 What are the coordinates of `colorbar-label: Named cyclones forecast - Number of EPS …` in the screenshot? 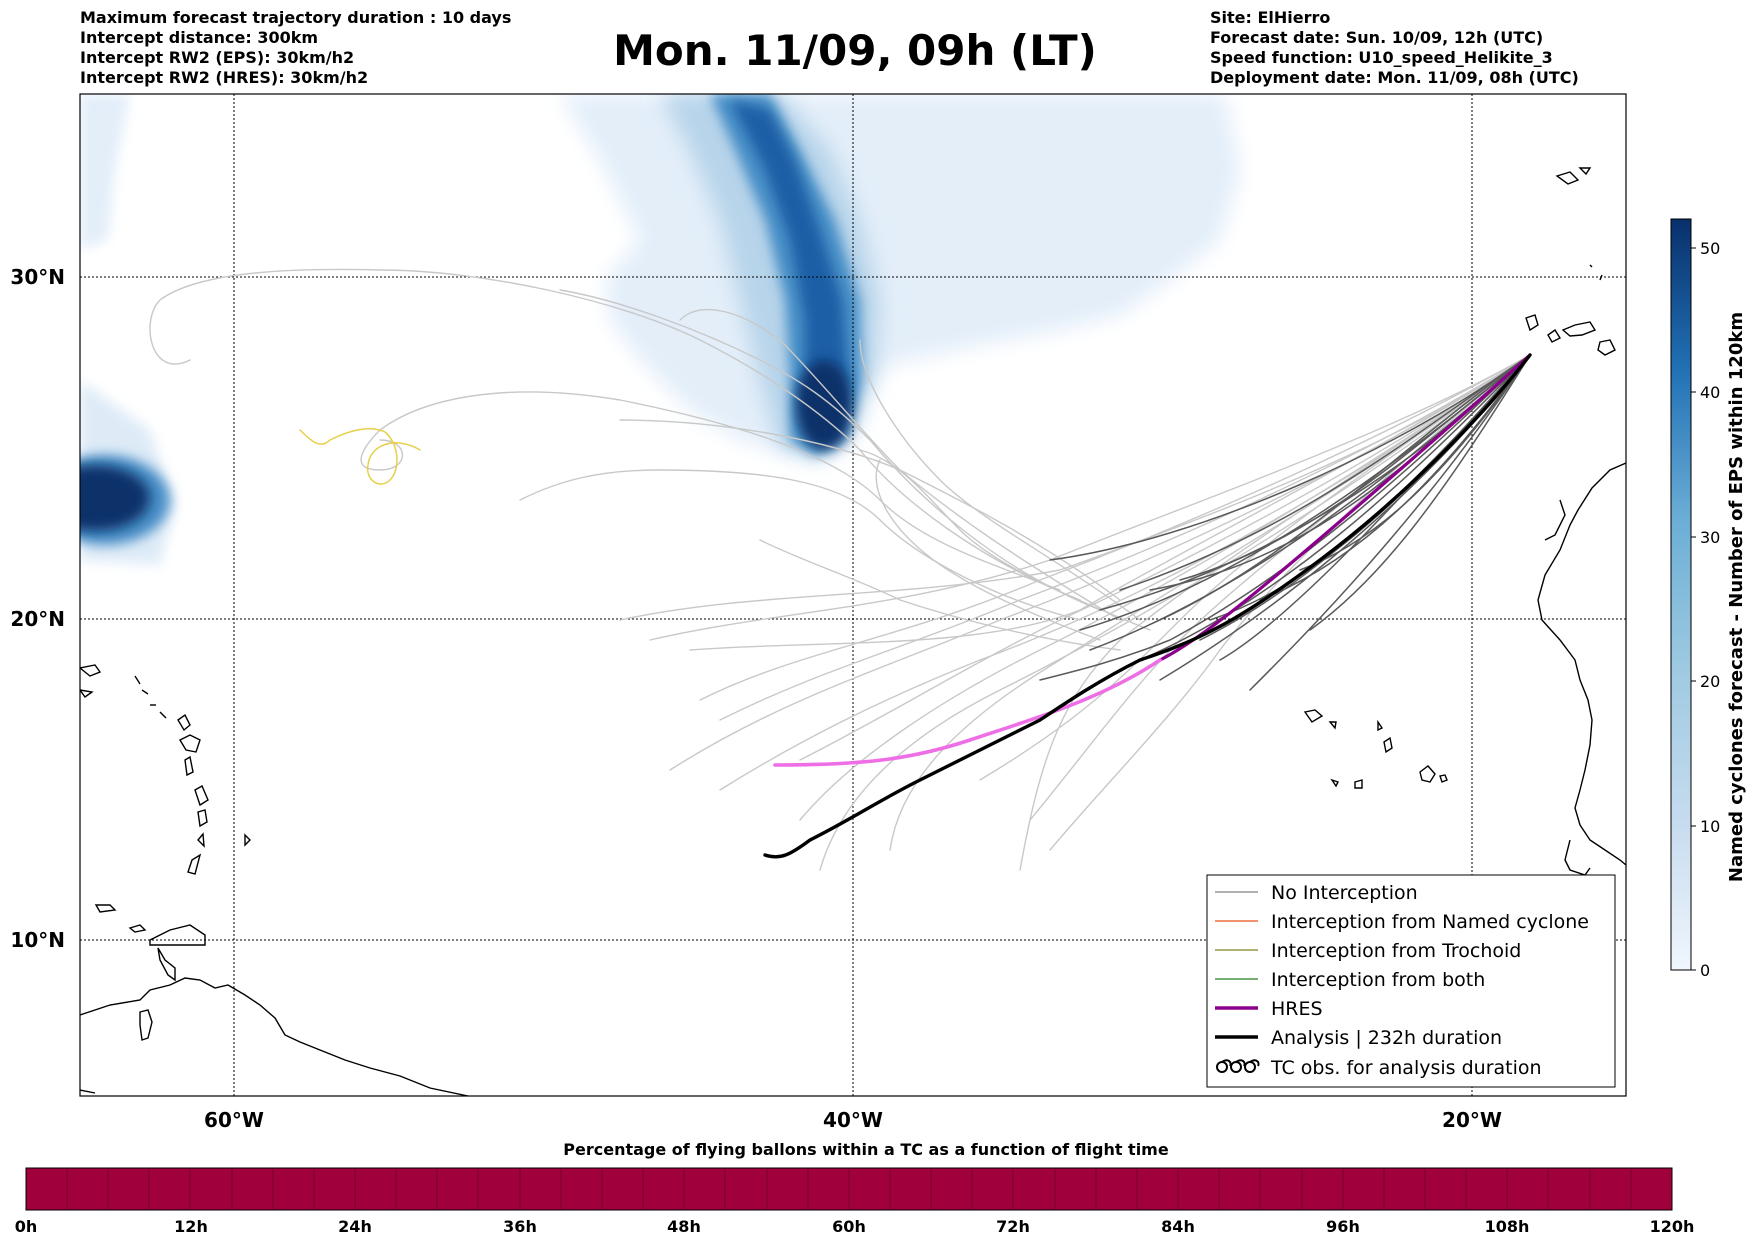 It's located at (1736, 597).